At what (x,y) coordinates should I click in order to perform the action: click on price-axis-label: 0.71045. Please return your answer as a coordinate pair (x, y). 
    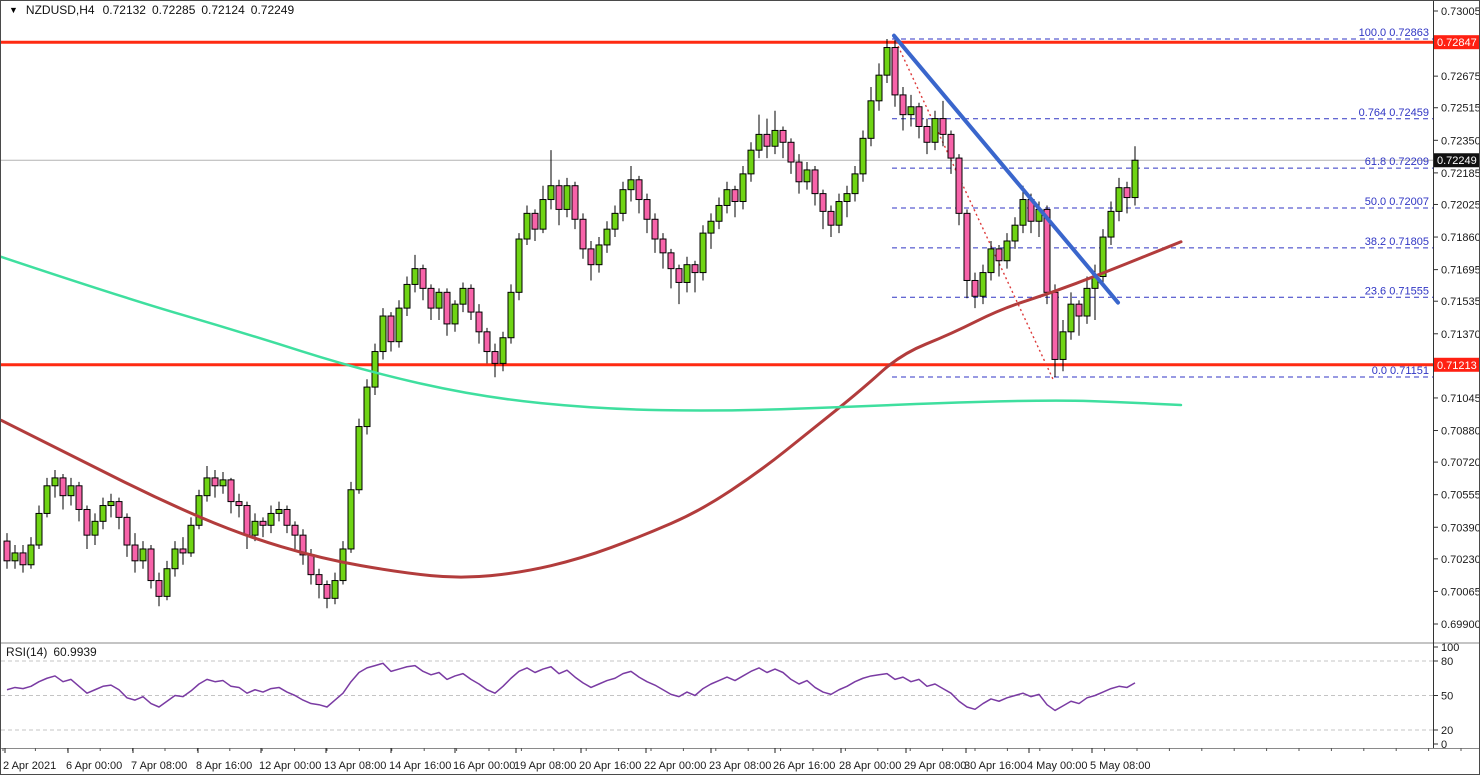
    Looking at the image, I should click on (1460, 399).